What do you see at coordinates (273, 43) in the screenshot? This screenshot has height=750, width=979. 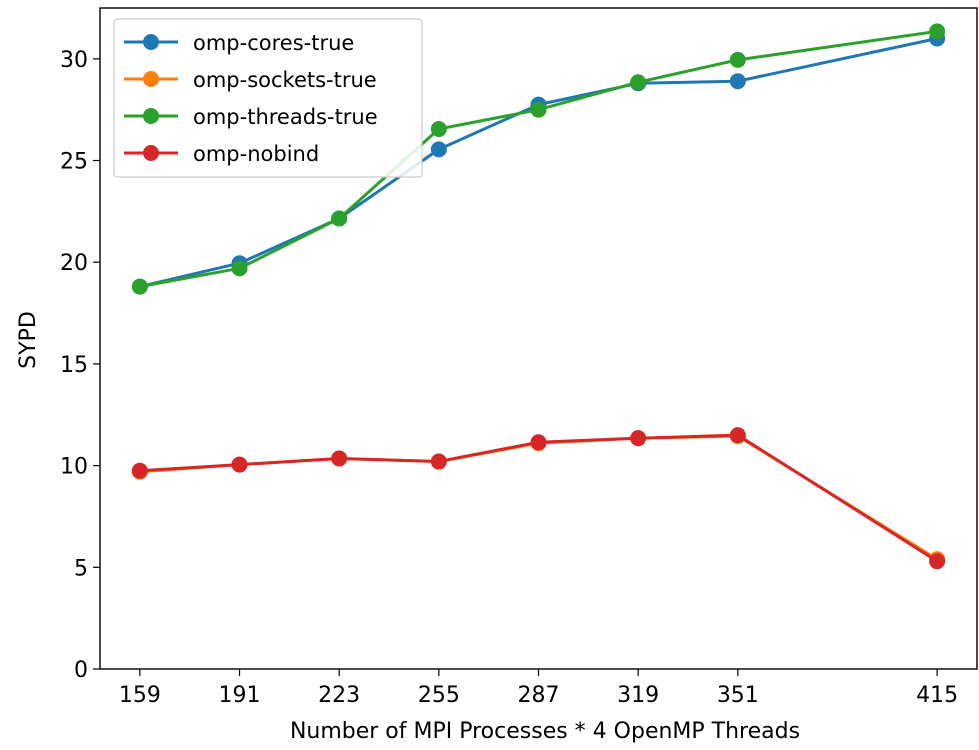 I see `legend-label-omp-cores-true: omp-cores-true` at bounding box center [273, 43].